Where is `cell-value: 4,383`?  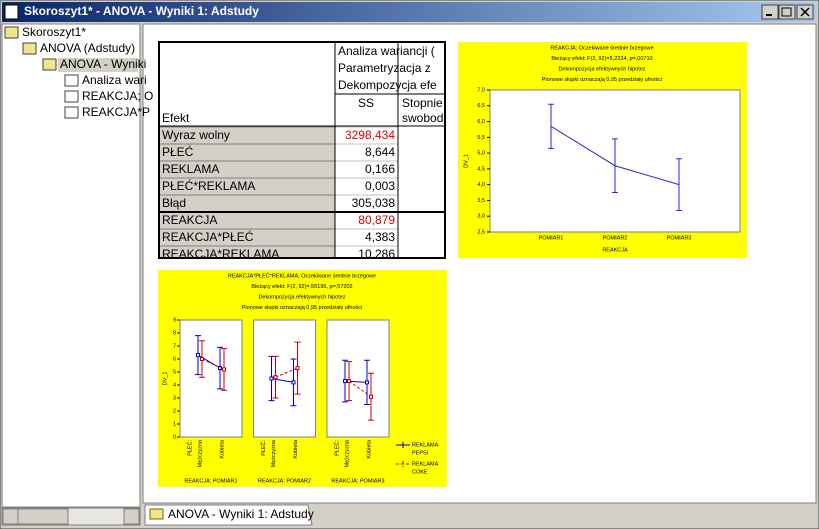 cell-value: 4,383 is located at coordinates (380, 237).